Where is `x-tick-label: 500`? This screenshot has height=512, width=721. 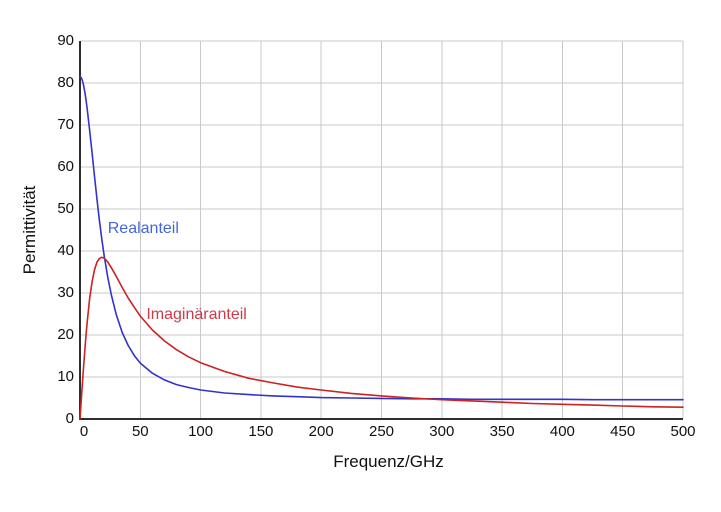
x-tick-label: 500 is located at coordinates (683, 431).